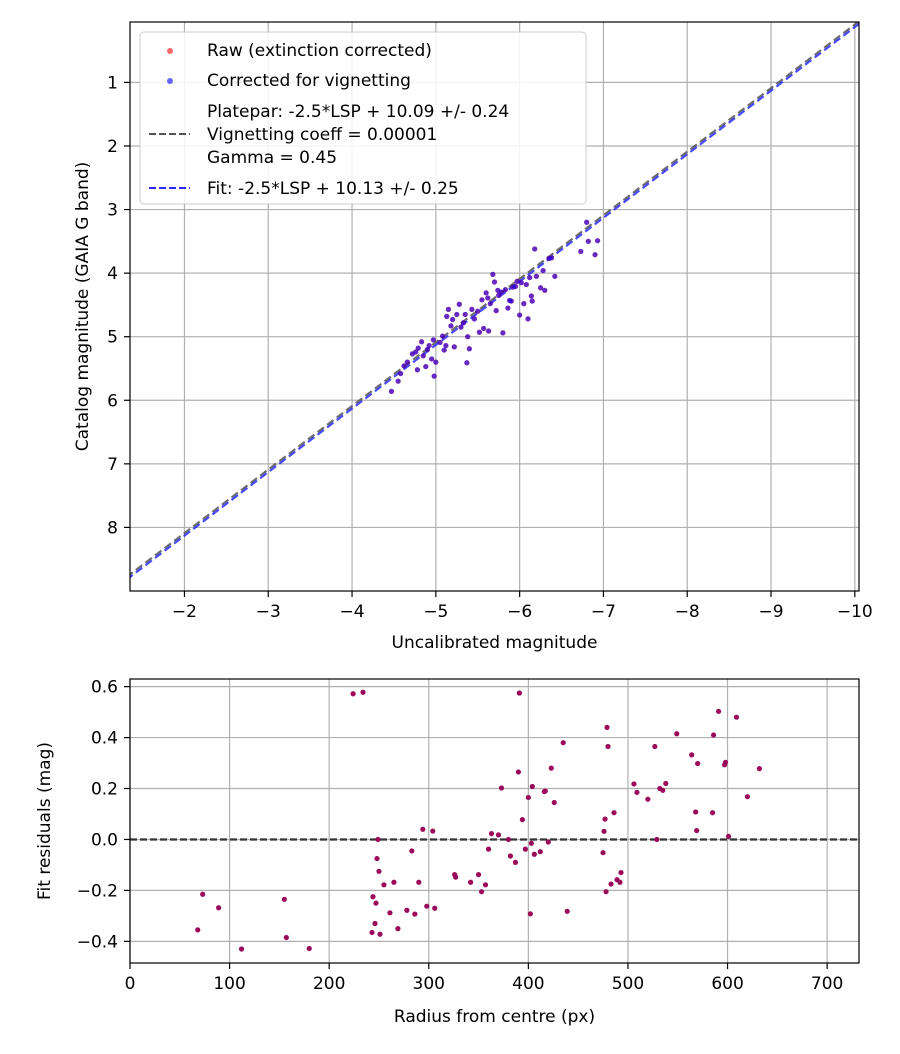 The height and width of the screenshot is (1054, 900). I want to click on legend-fit-label: Fit: -2.5*LSP + 10.13 +/- 0.25, so click(333, 189).